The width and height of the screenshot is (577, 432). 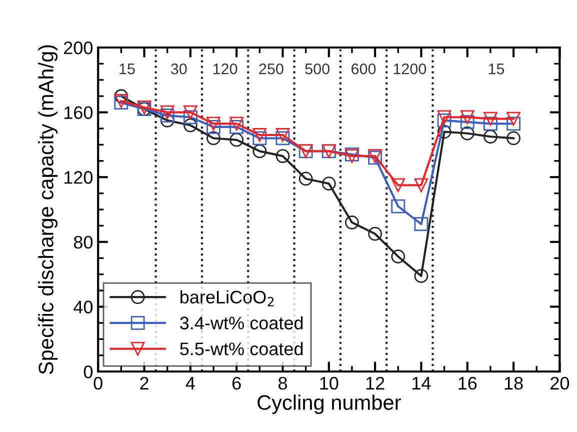 What do you see at coordinates (421, 383) in the screenshot?
I see `x-tick-label: 14` at bounding box center [421, 383].